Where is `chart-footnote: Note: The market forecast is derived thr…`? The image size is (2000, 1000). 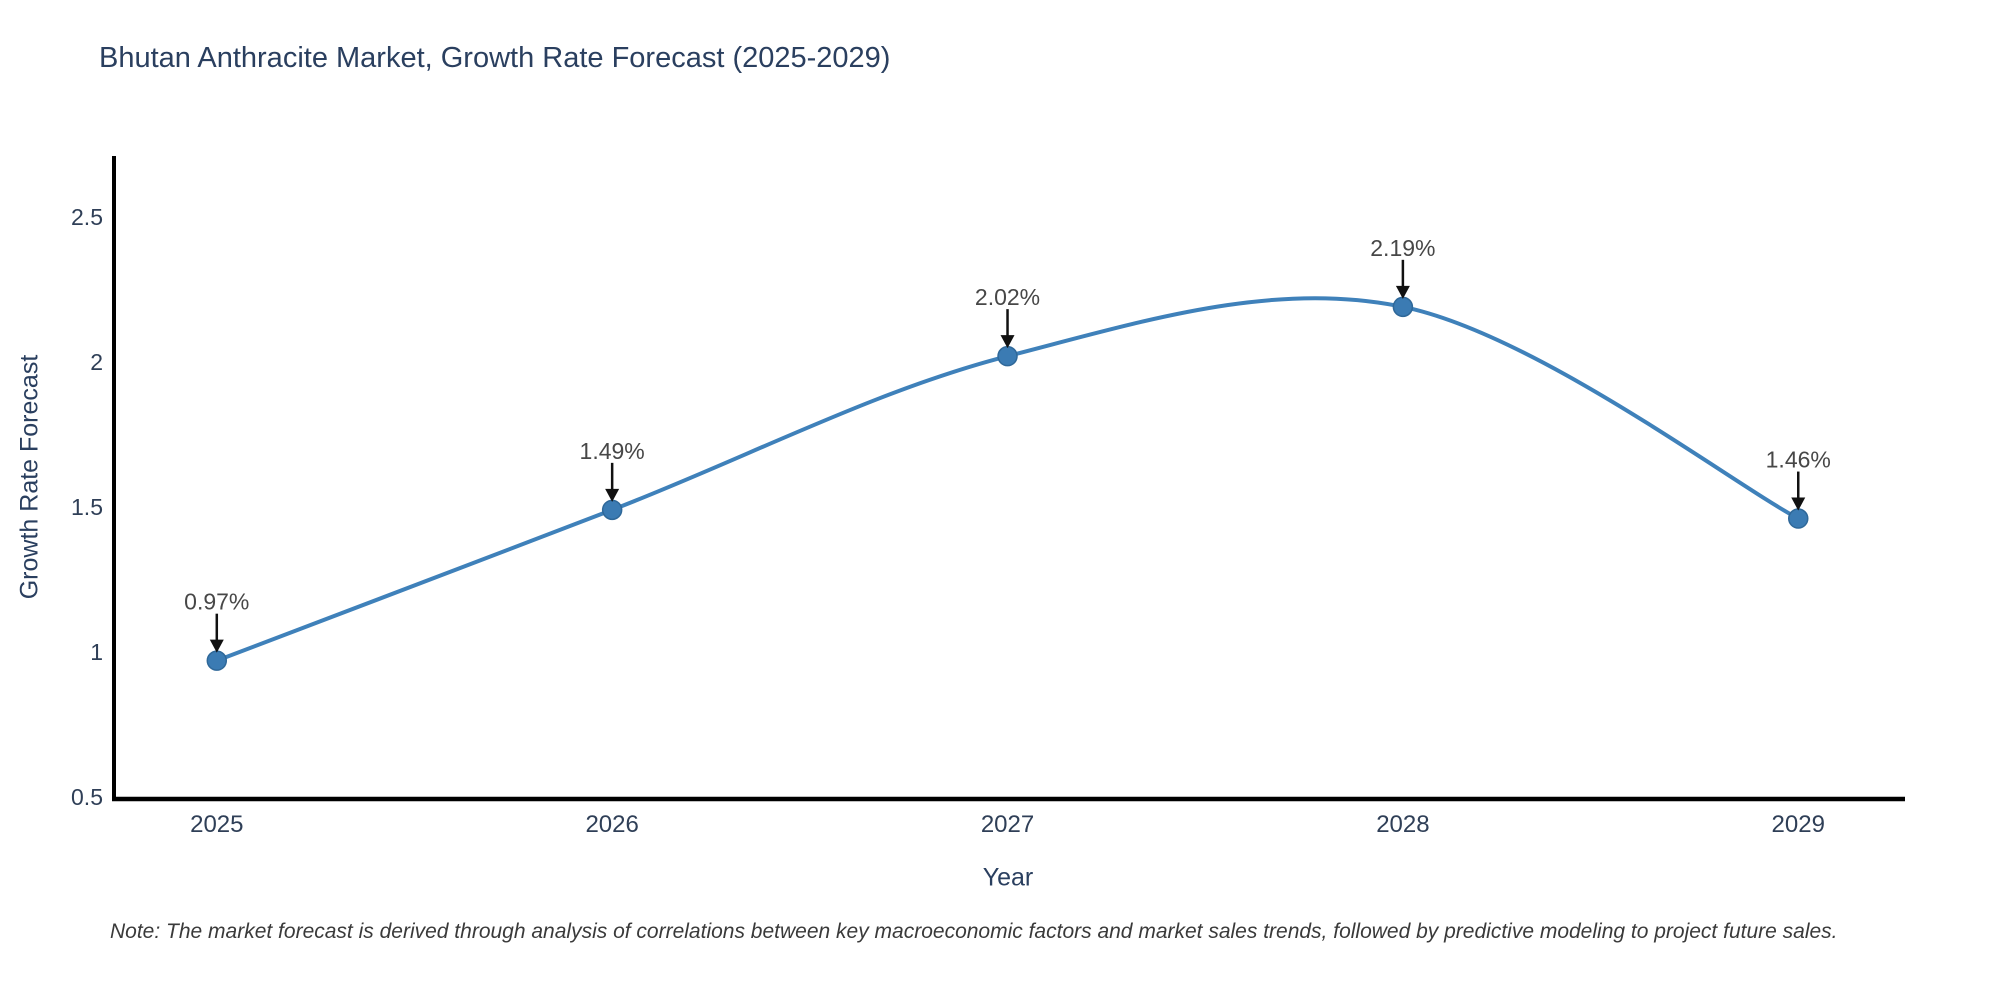
chart-footnote: Note: The market forecast is derived thr… is located at coordinates (974, 931).